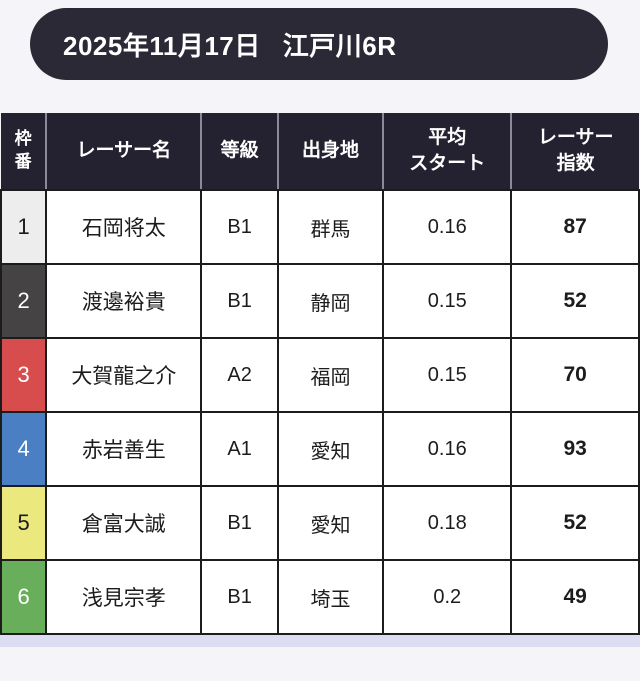 The height and width of the screenshot is (681, 640). I want to click on race-banner: 2025年11月17日 江戸川6R, so click(319, 44).